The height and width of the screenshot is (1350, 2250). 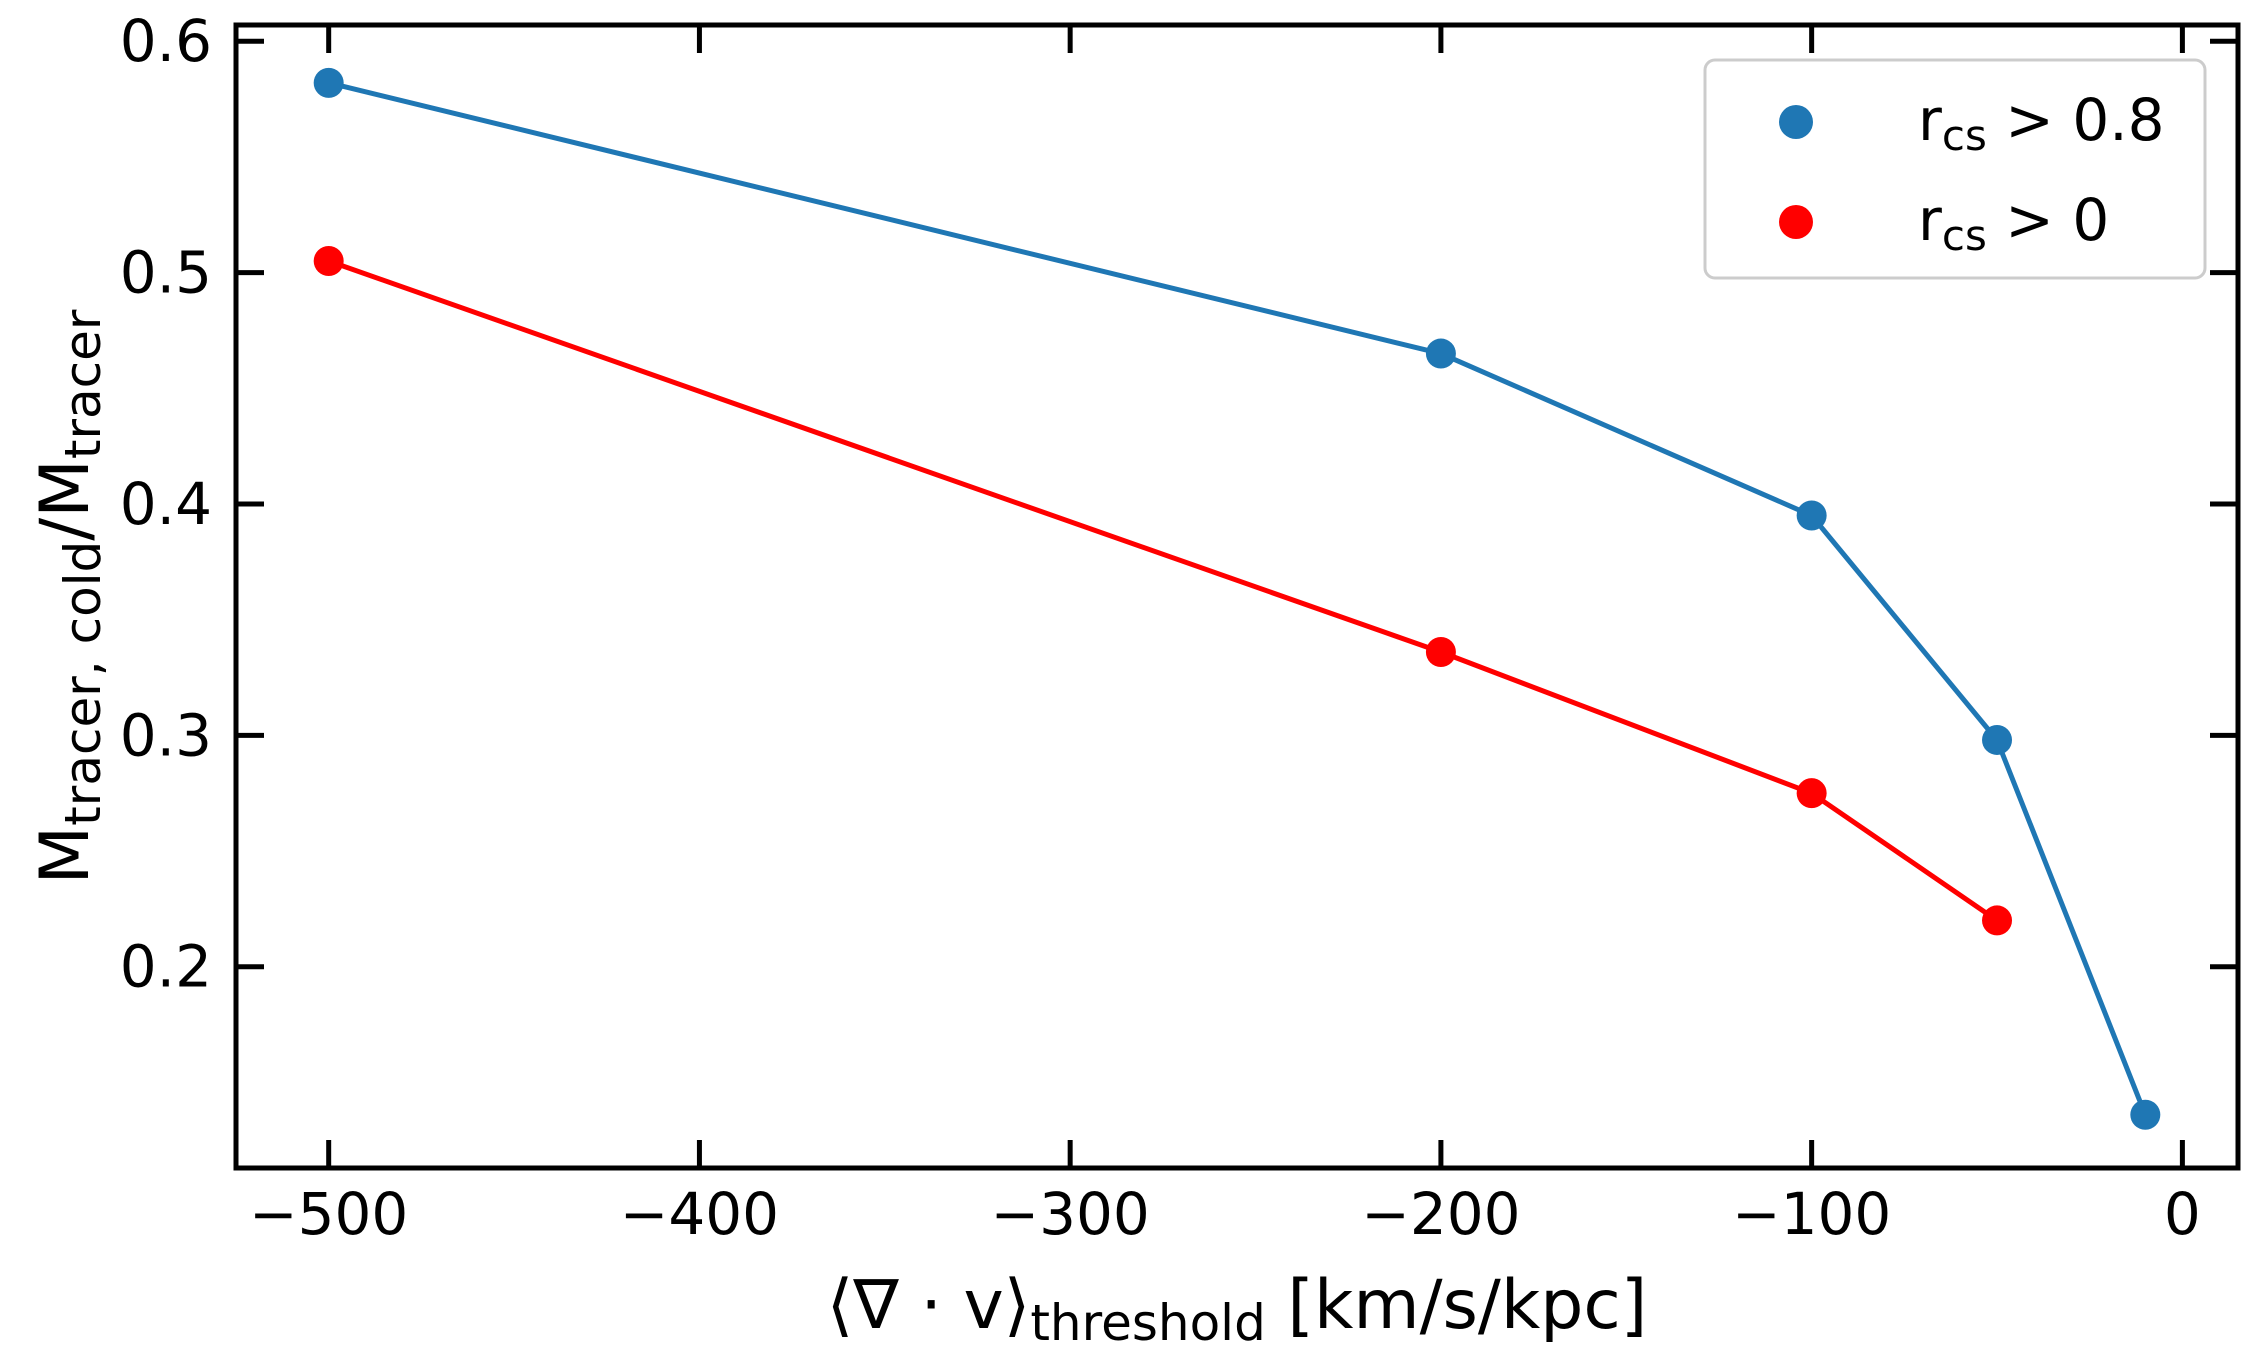 I want to click on x-tick-label: 0, so click(x=2182, y=1214).